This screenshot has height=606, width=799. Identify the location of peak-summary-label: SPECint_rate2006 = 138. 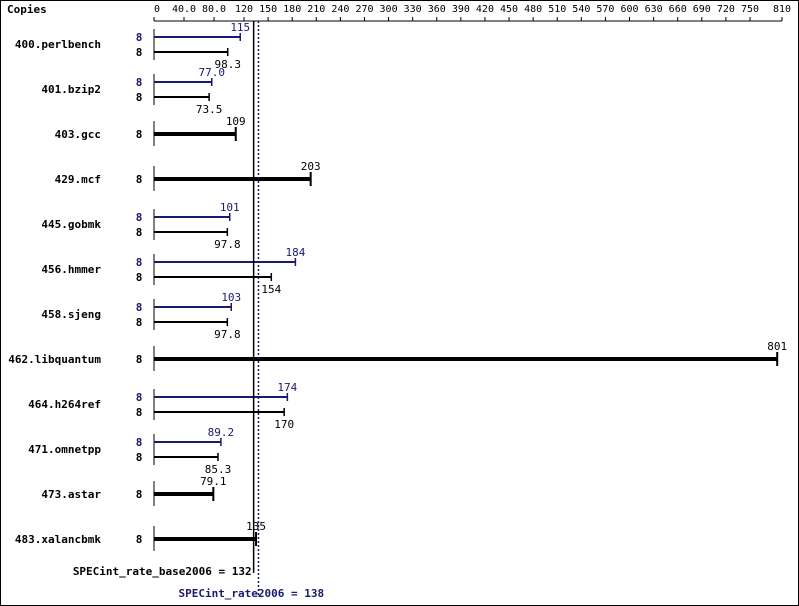
(251, 593).